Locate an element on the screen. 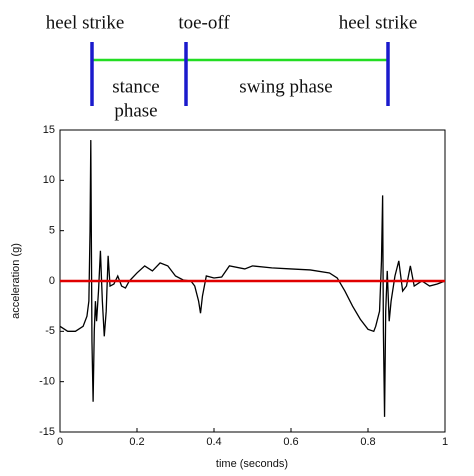  y-tick-label: 10 is located at coordinates (49, 180).